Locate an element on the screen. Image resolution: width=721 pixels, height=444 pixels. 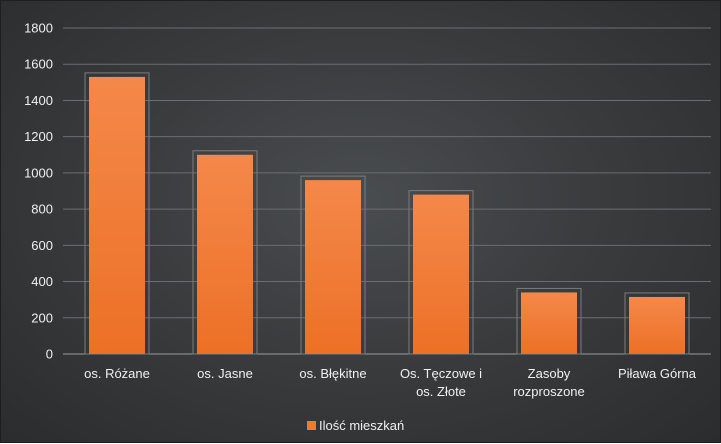
y-tick-label: 800 is located at coordinates (42, 209).